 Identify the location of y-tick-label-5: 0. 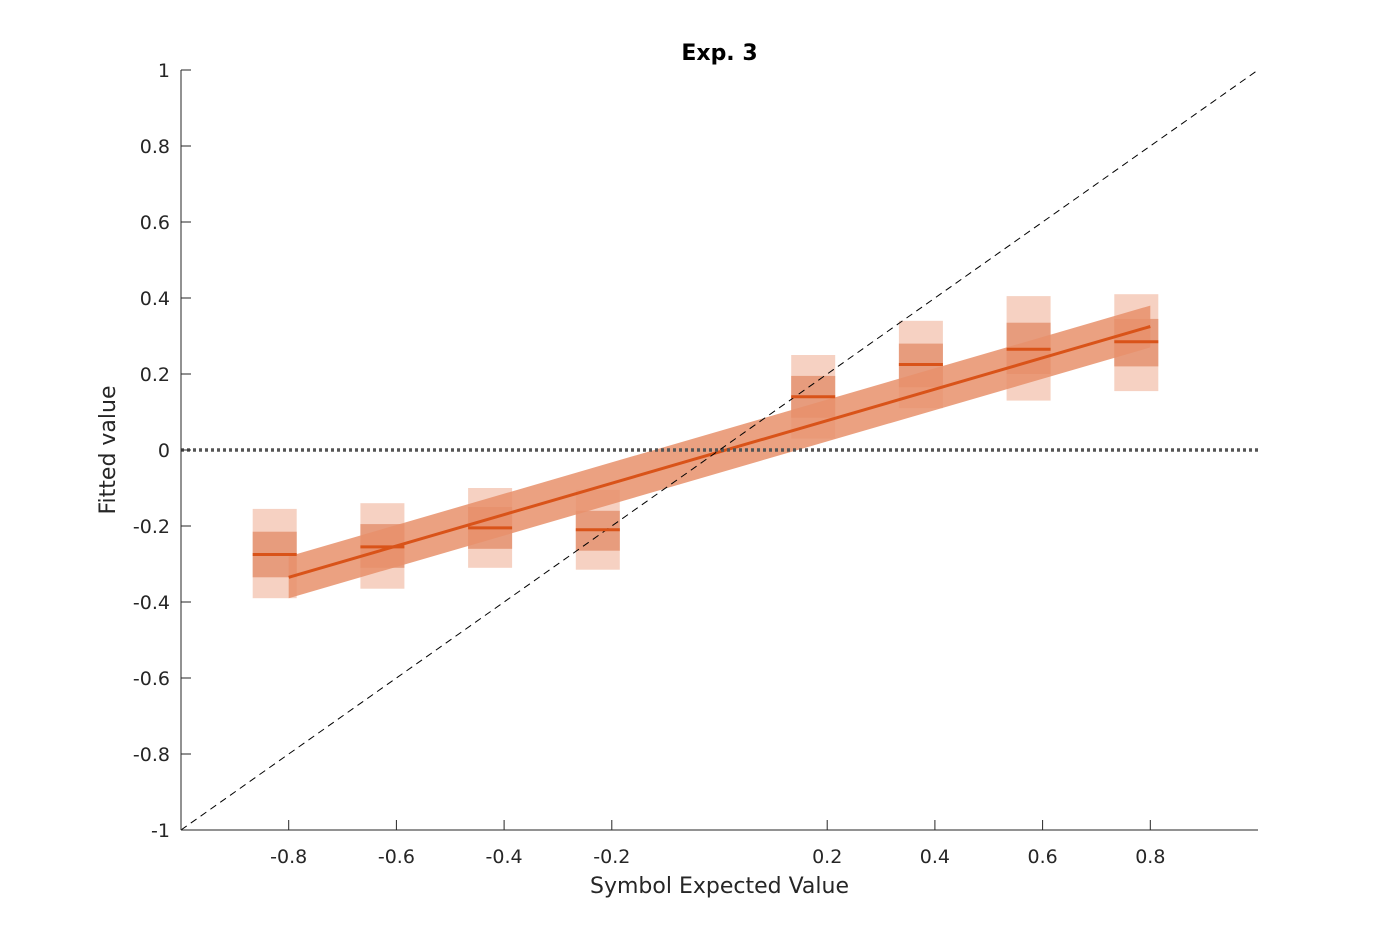
(164, 451).